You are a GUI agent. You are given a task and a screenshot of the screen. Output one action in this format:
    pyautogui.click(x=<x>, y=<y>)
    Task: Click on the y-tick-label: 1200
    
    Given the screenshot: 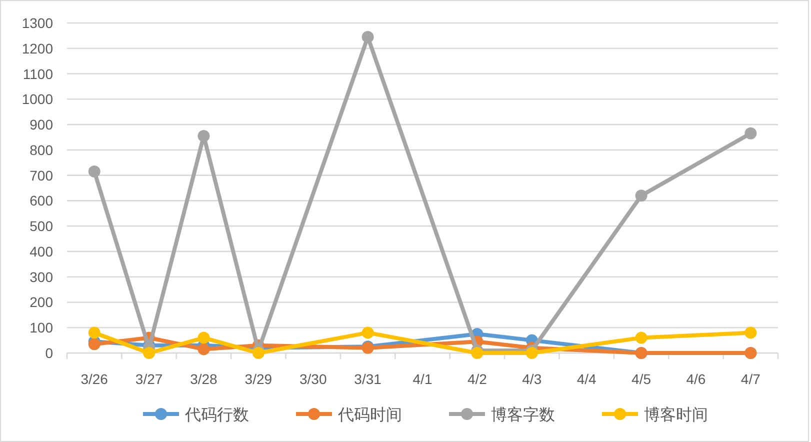 What is the action you would take?
    pyautogui.click(x=38, y=48)
    